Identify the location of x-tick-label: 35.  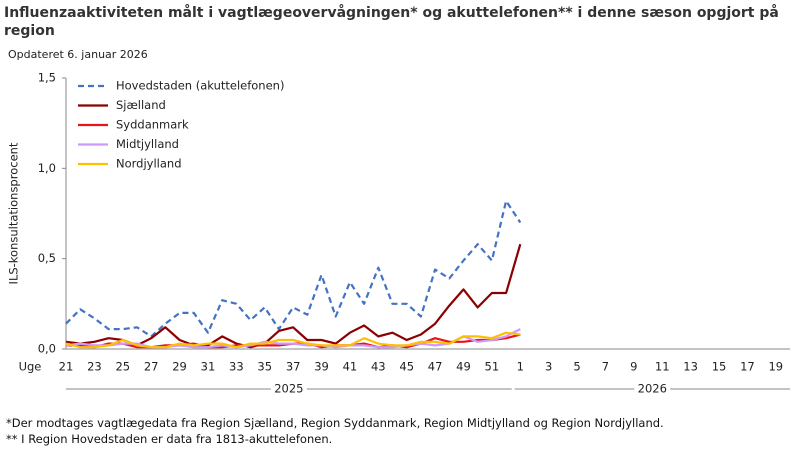
(264, 367).